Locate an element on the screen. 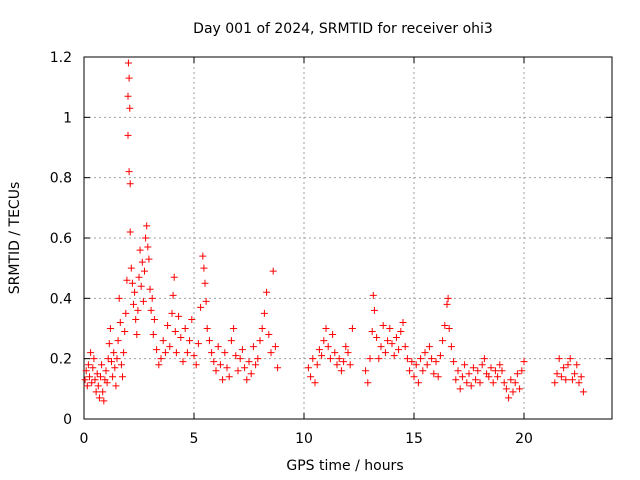  y-tick-label: 0.2 is located at coordinates (61, 360).